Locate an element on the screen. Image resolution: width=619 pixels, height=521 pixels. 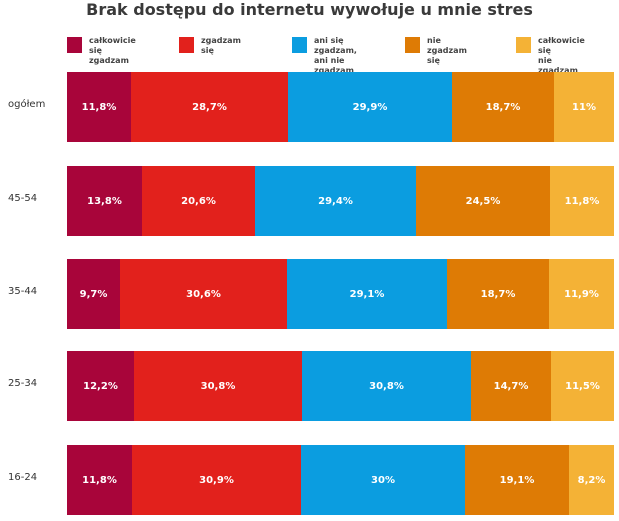
bar-segment: 12,2% is located at coordinates (100, 386).